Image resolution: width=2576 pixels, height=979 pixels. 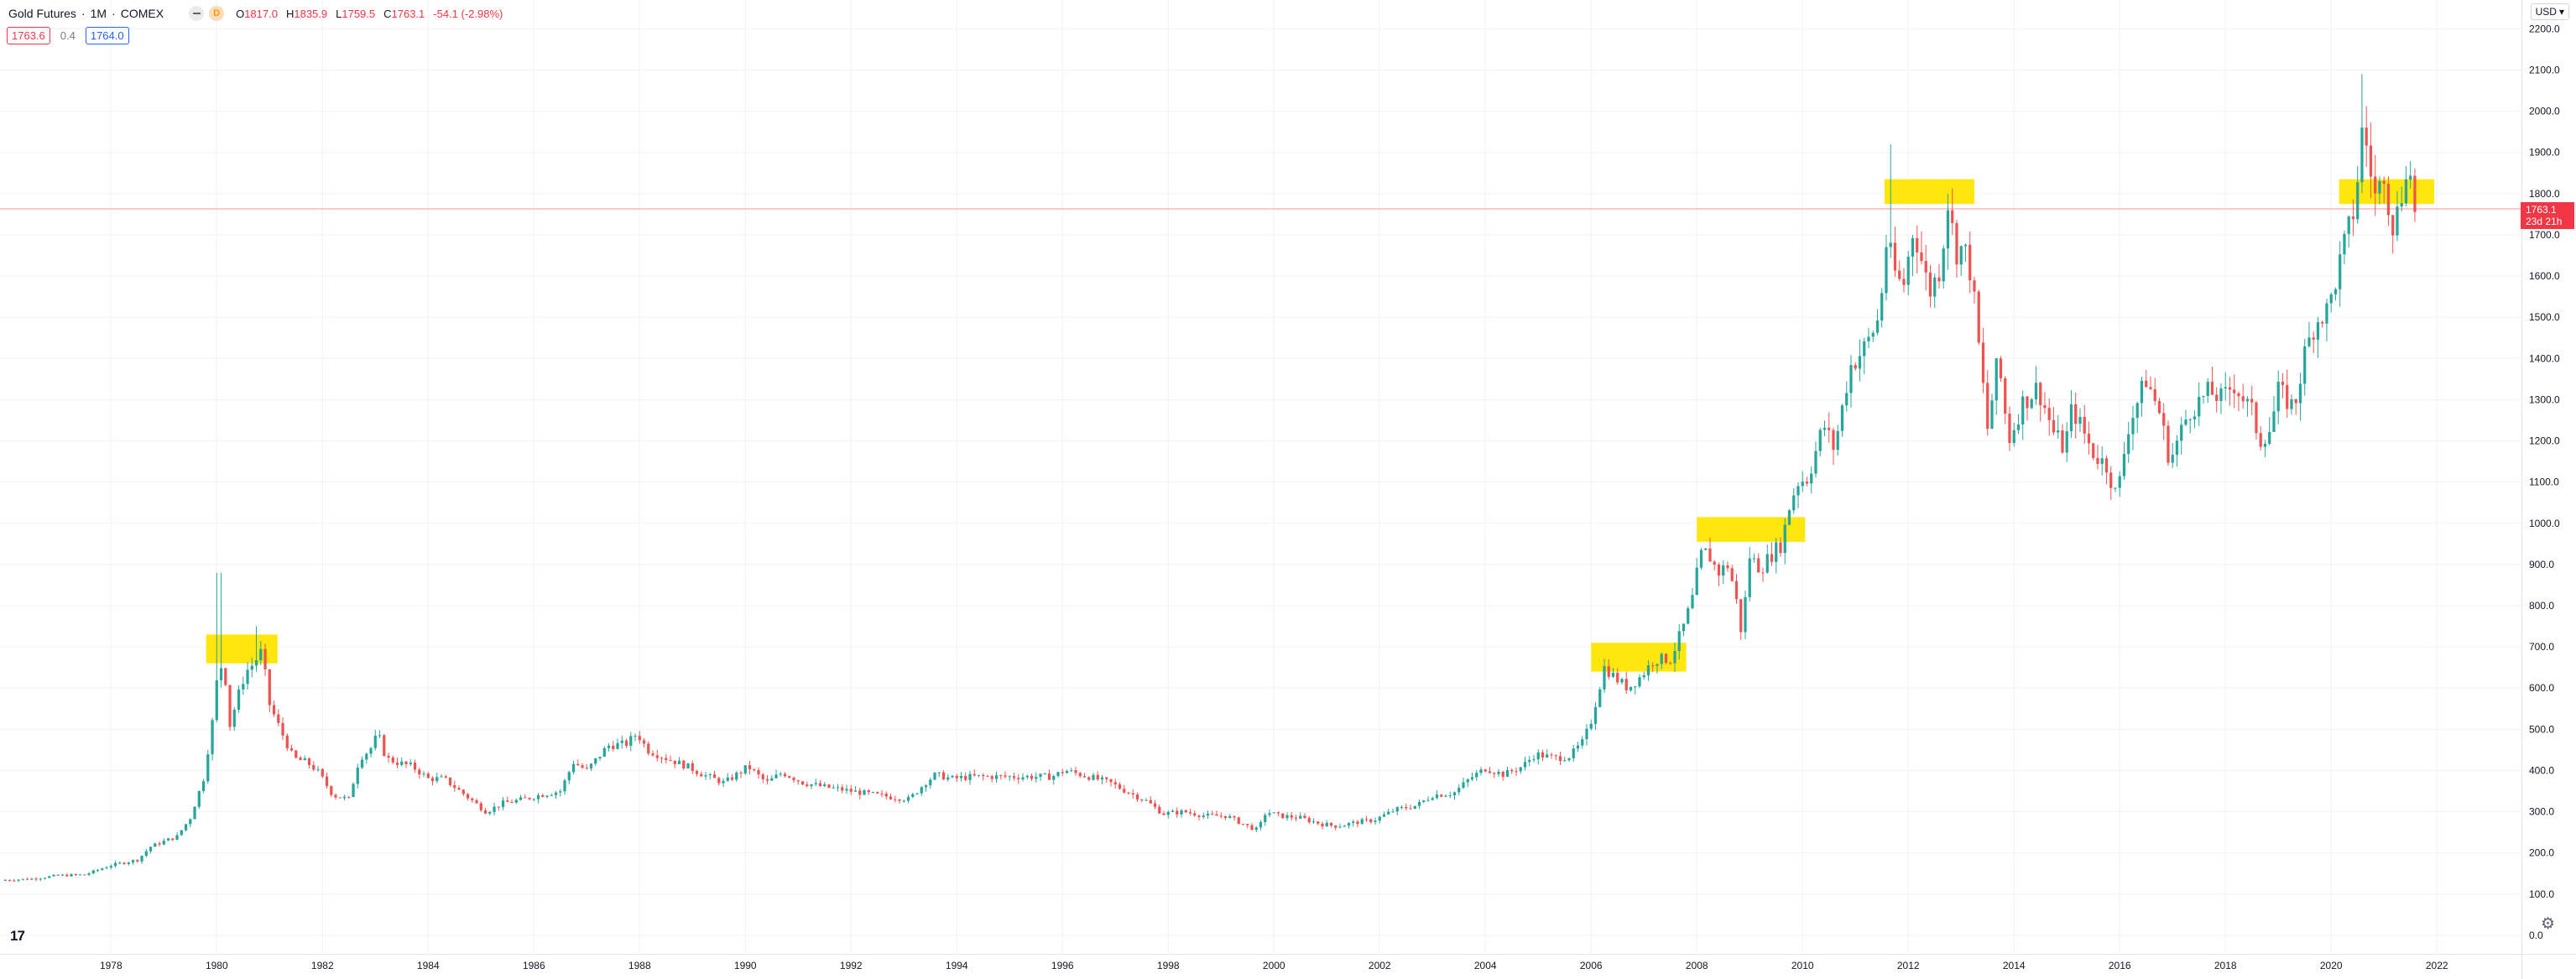 I want to click on currency-label: USD, so click(x=2546, y=12).